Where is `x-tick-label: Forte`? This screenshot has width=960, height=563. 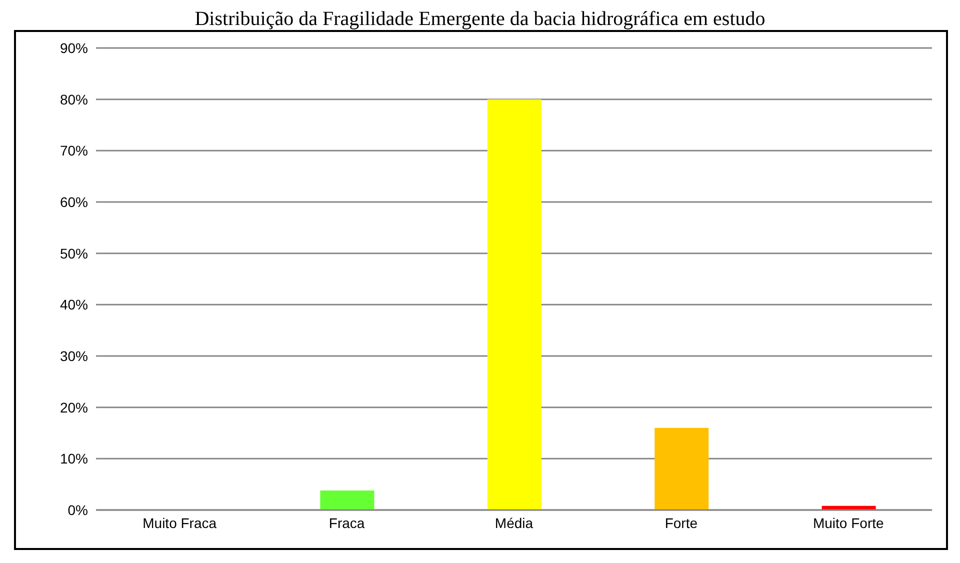 x-tick-label: Forte is located at coordinates (681, 522).